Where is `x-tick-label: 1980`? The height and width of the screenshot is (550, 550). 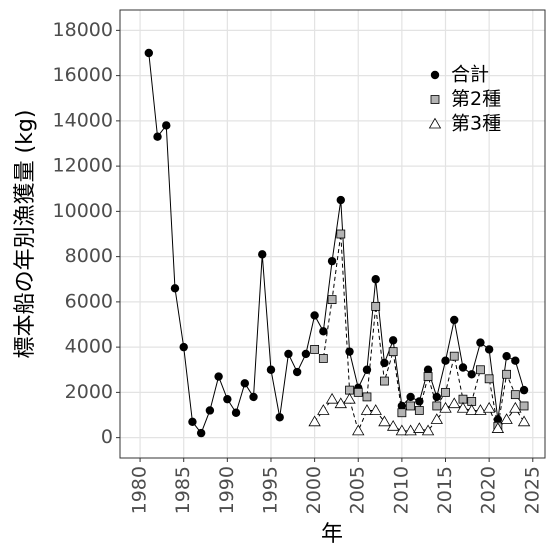 x-tick-label: 1980 is located at coordinates (140, 490).